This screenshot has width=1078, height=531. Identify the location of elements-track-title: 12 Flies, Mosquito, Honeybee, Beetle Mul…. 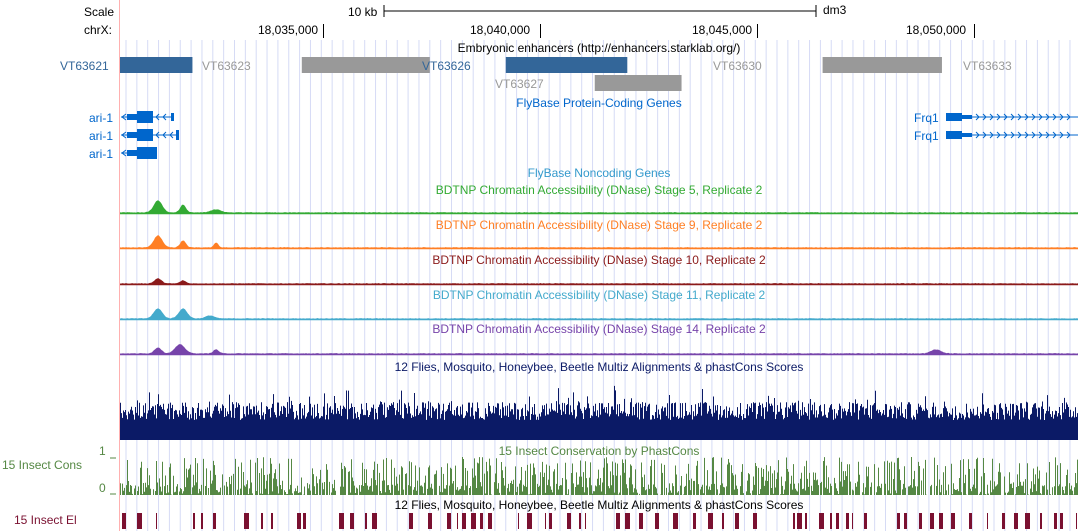
(599, 505).